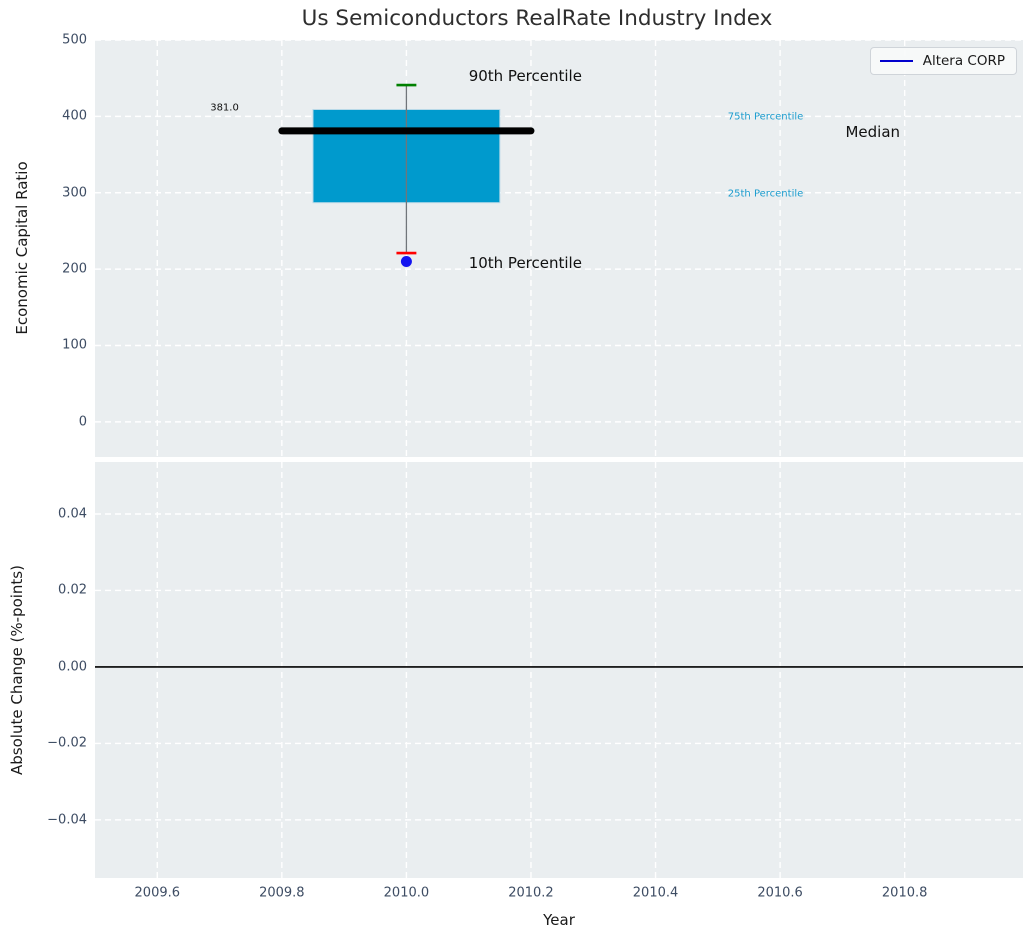 This screenshot has height=942, width=1034. Describe the element at coordinates (72, 590) in the screenshot. I see `y-tick-label: 0.02` at that location.